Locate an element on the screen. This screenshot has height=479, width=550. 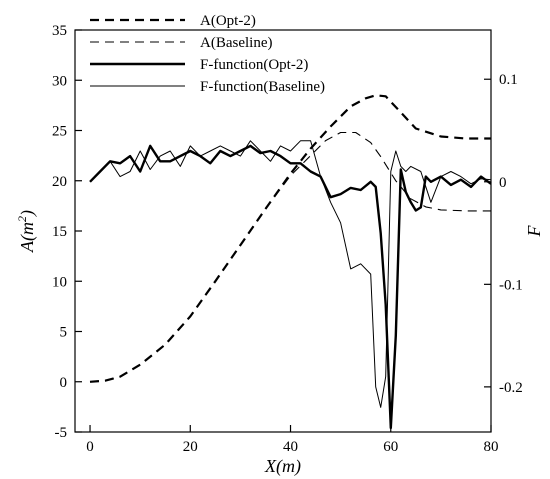
y-left-tick-label: 25 is located at coordinates (59, 132).